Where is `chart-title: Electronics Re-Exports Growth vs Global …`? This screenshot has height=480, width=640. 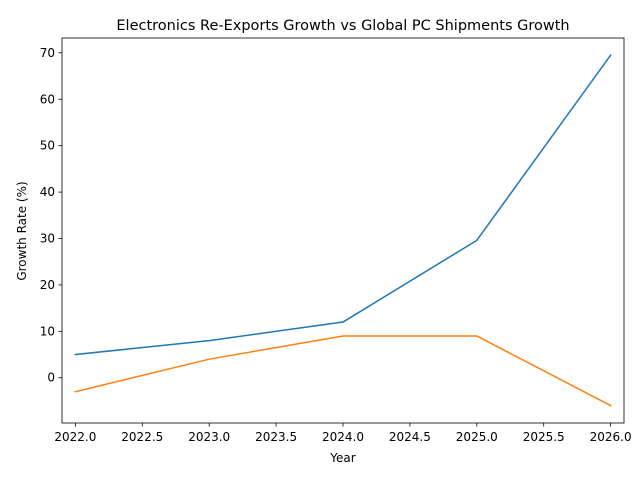
chart-title: Electronics Re-Exports Growth vs Global … is located at coordinates (342, 26).